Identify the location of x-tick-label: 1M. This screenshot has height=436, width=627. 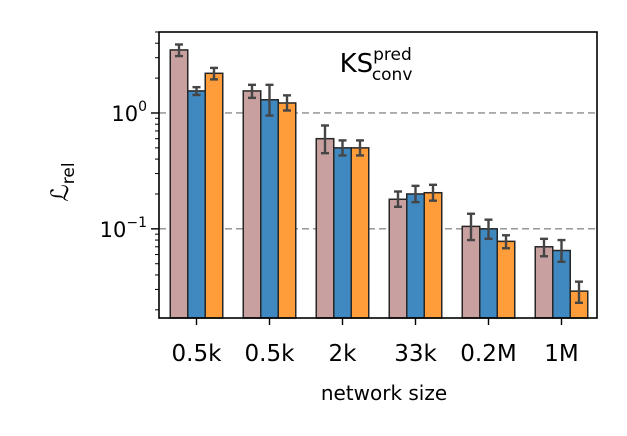
(561, 354).